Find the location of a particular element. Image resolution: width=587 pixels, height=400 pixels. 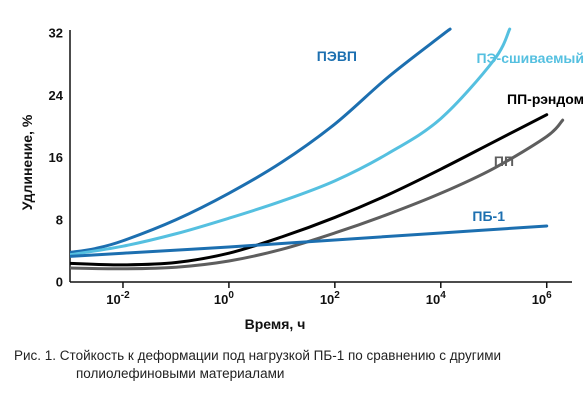

y-axis-title: Удлинение, % is located at coordinates (27, 162).